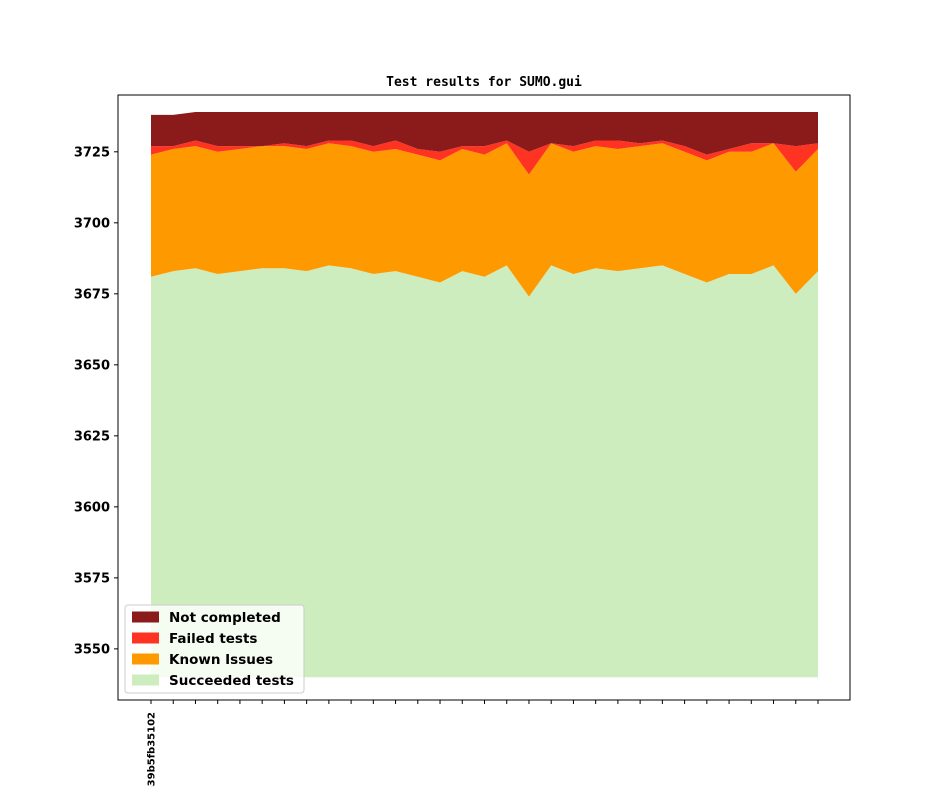 The image size is (944, 787). I want to click on legend-box, so click(214, 649).